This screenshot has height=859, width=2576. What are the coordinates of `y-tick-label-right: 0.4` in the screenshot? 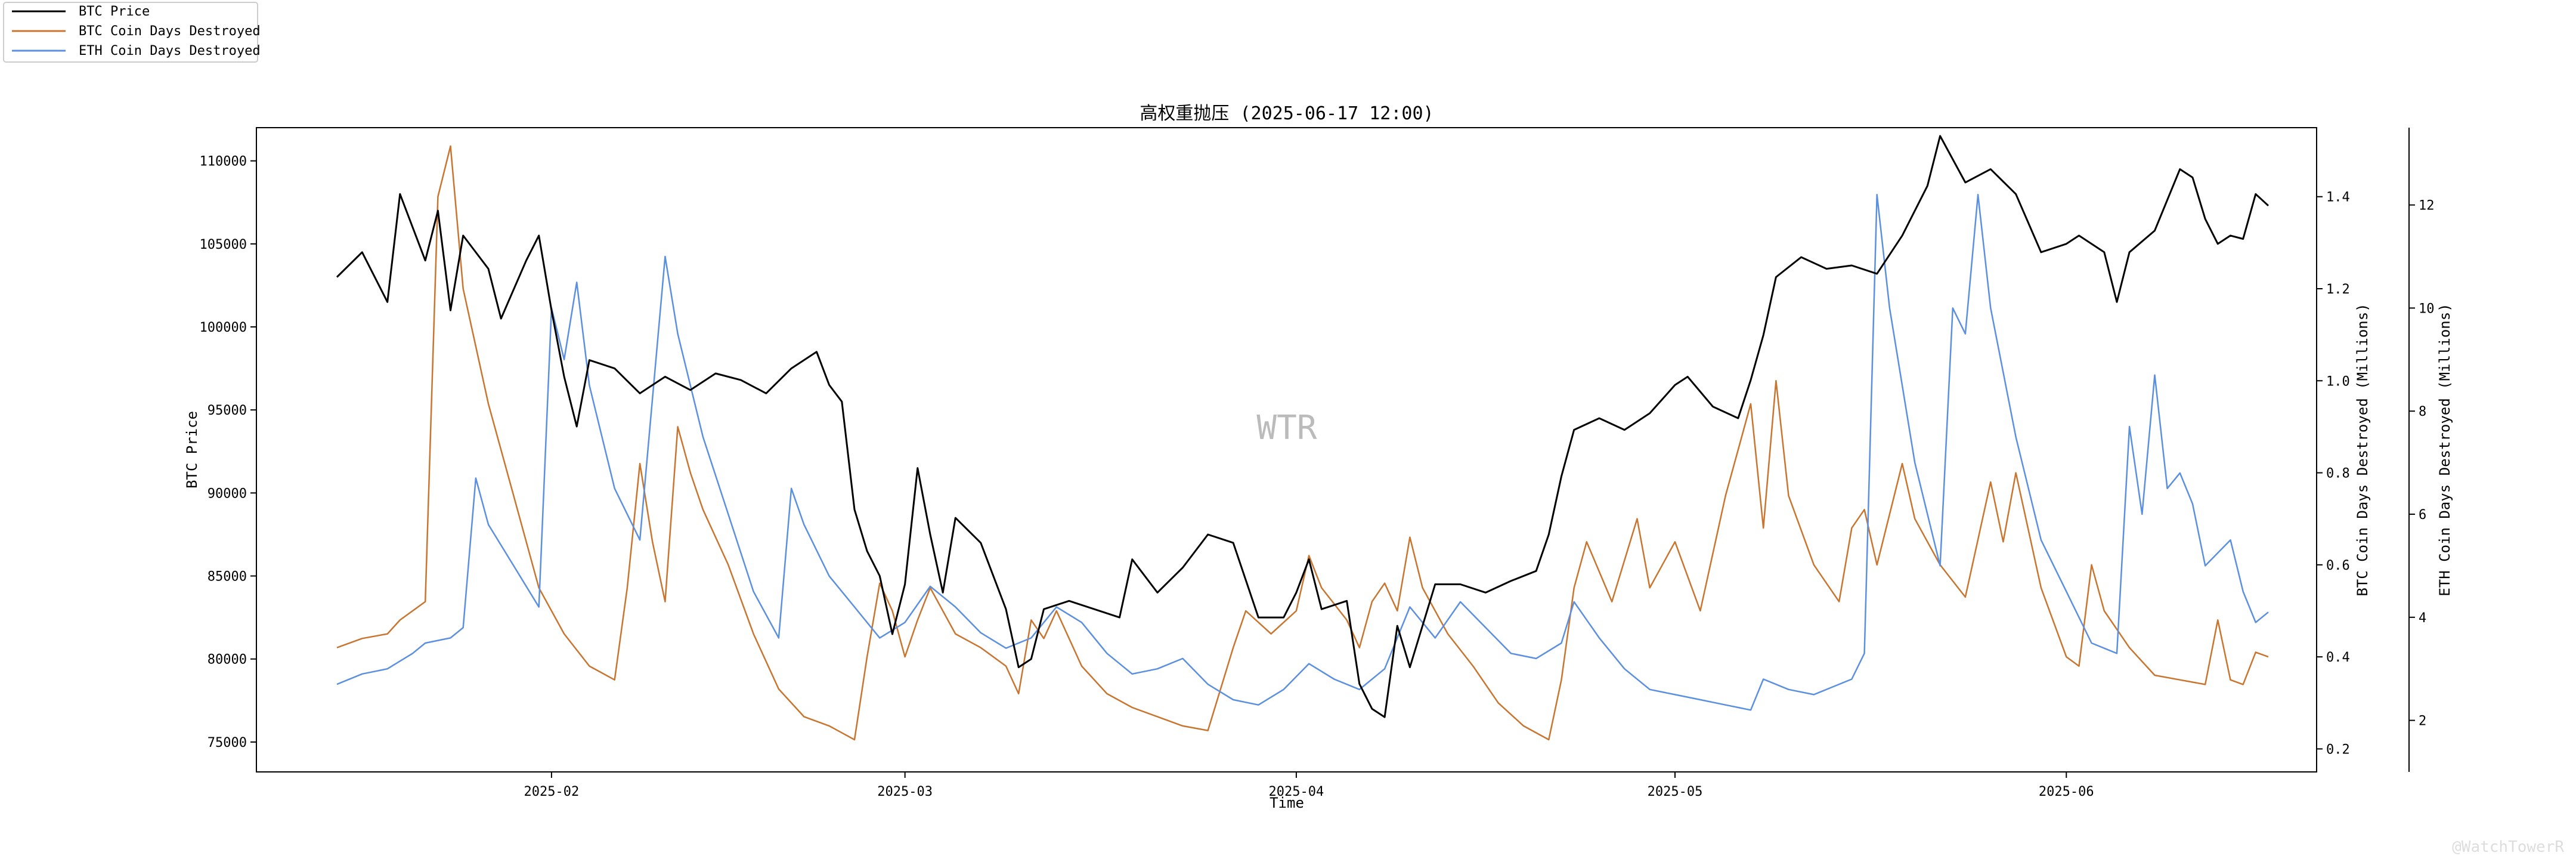 It's located at (2338, 657).